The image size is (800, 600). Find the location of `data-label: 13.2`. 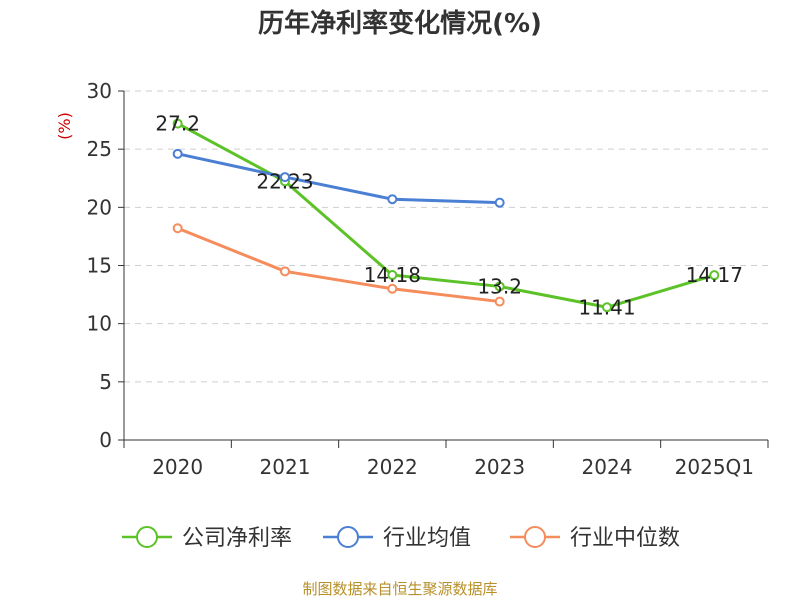

data-label: 13.2 is located at coordinates (499, 286).